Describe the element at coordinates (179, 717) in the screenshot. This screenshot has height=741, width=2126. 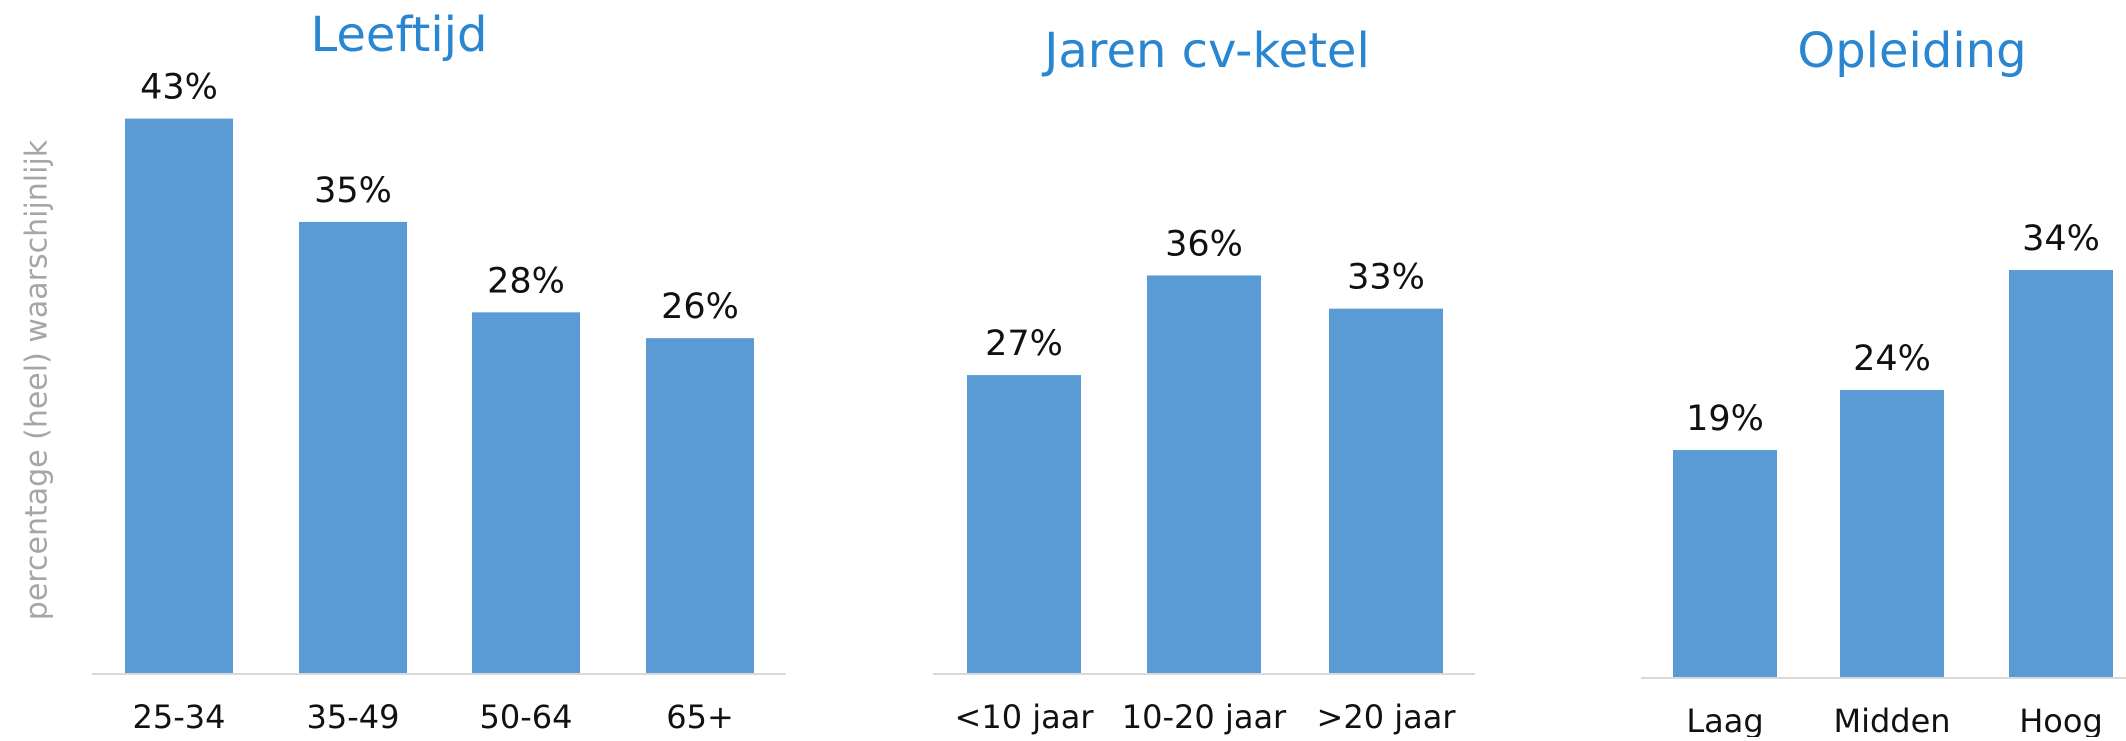
I see `x-tick-label: 25-34` at that location.